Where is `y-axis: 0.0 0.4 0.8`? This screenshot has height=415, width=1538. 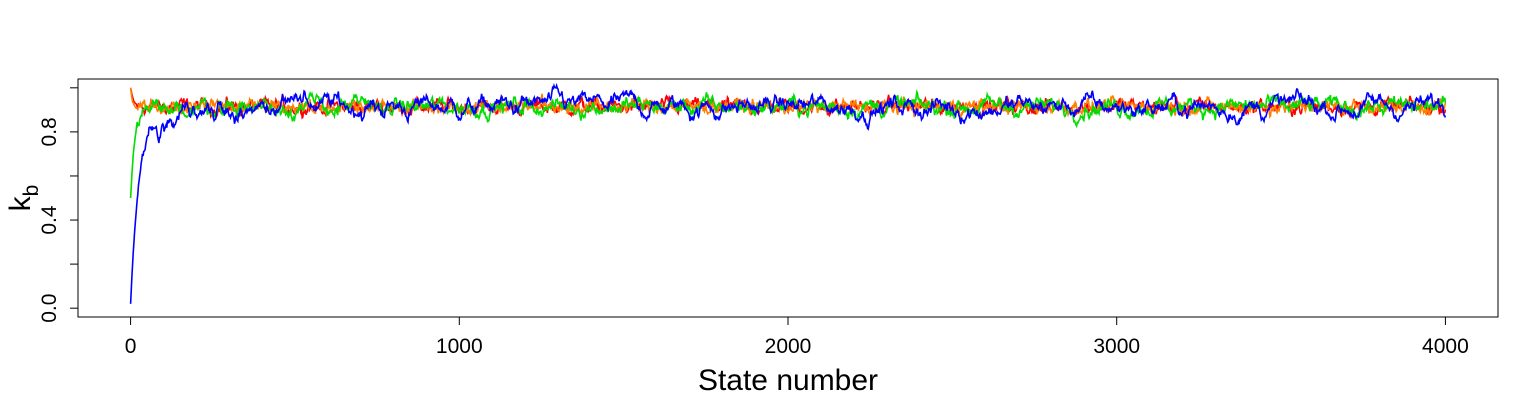 y-axis: 0.0 0.4 0.8 is located at coordinates (58, 205).